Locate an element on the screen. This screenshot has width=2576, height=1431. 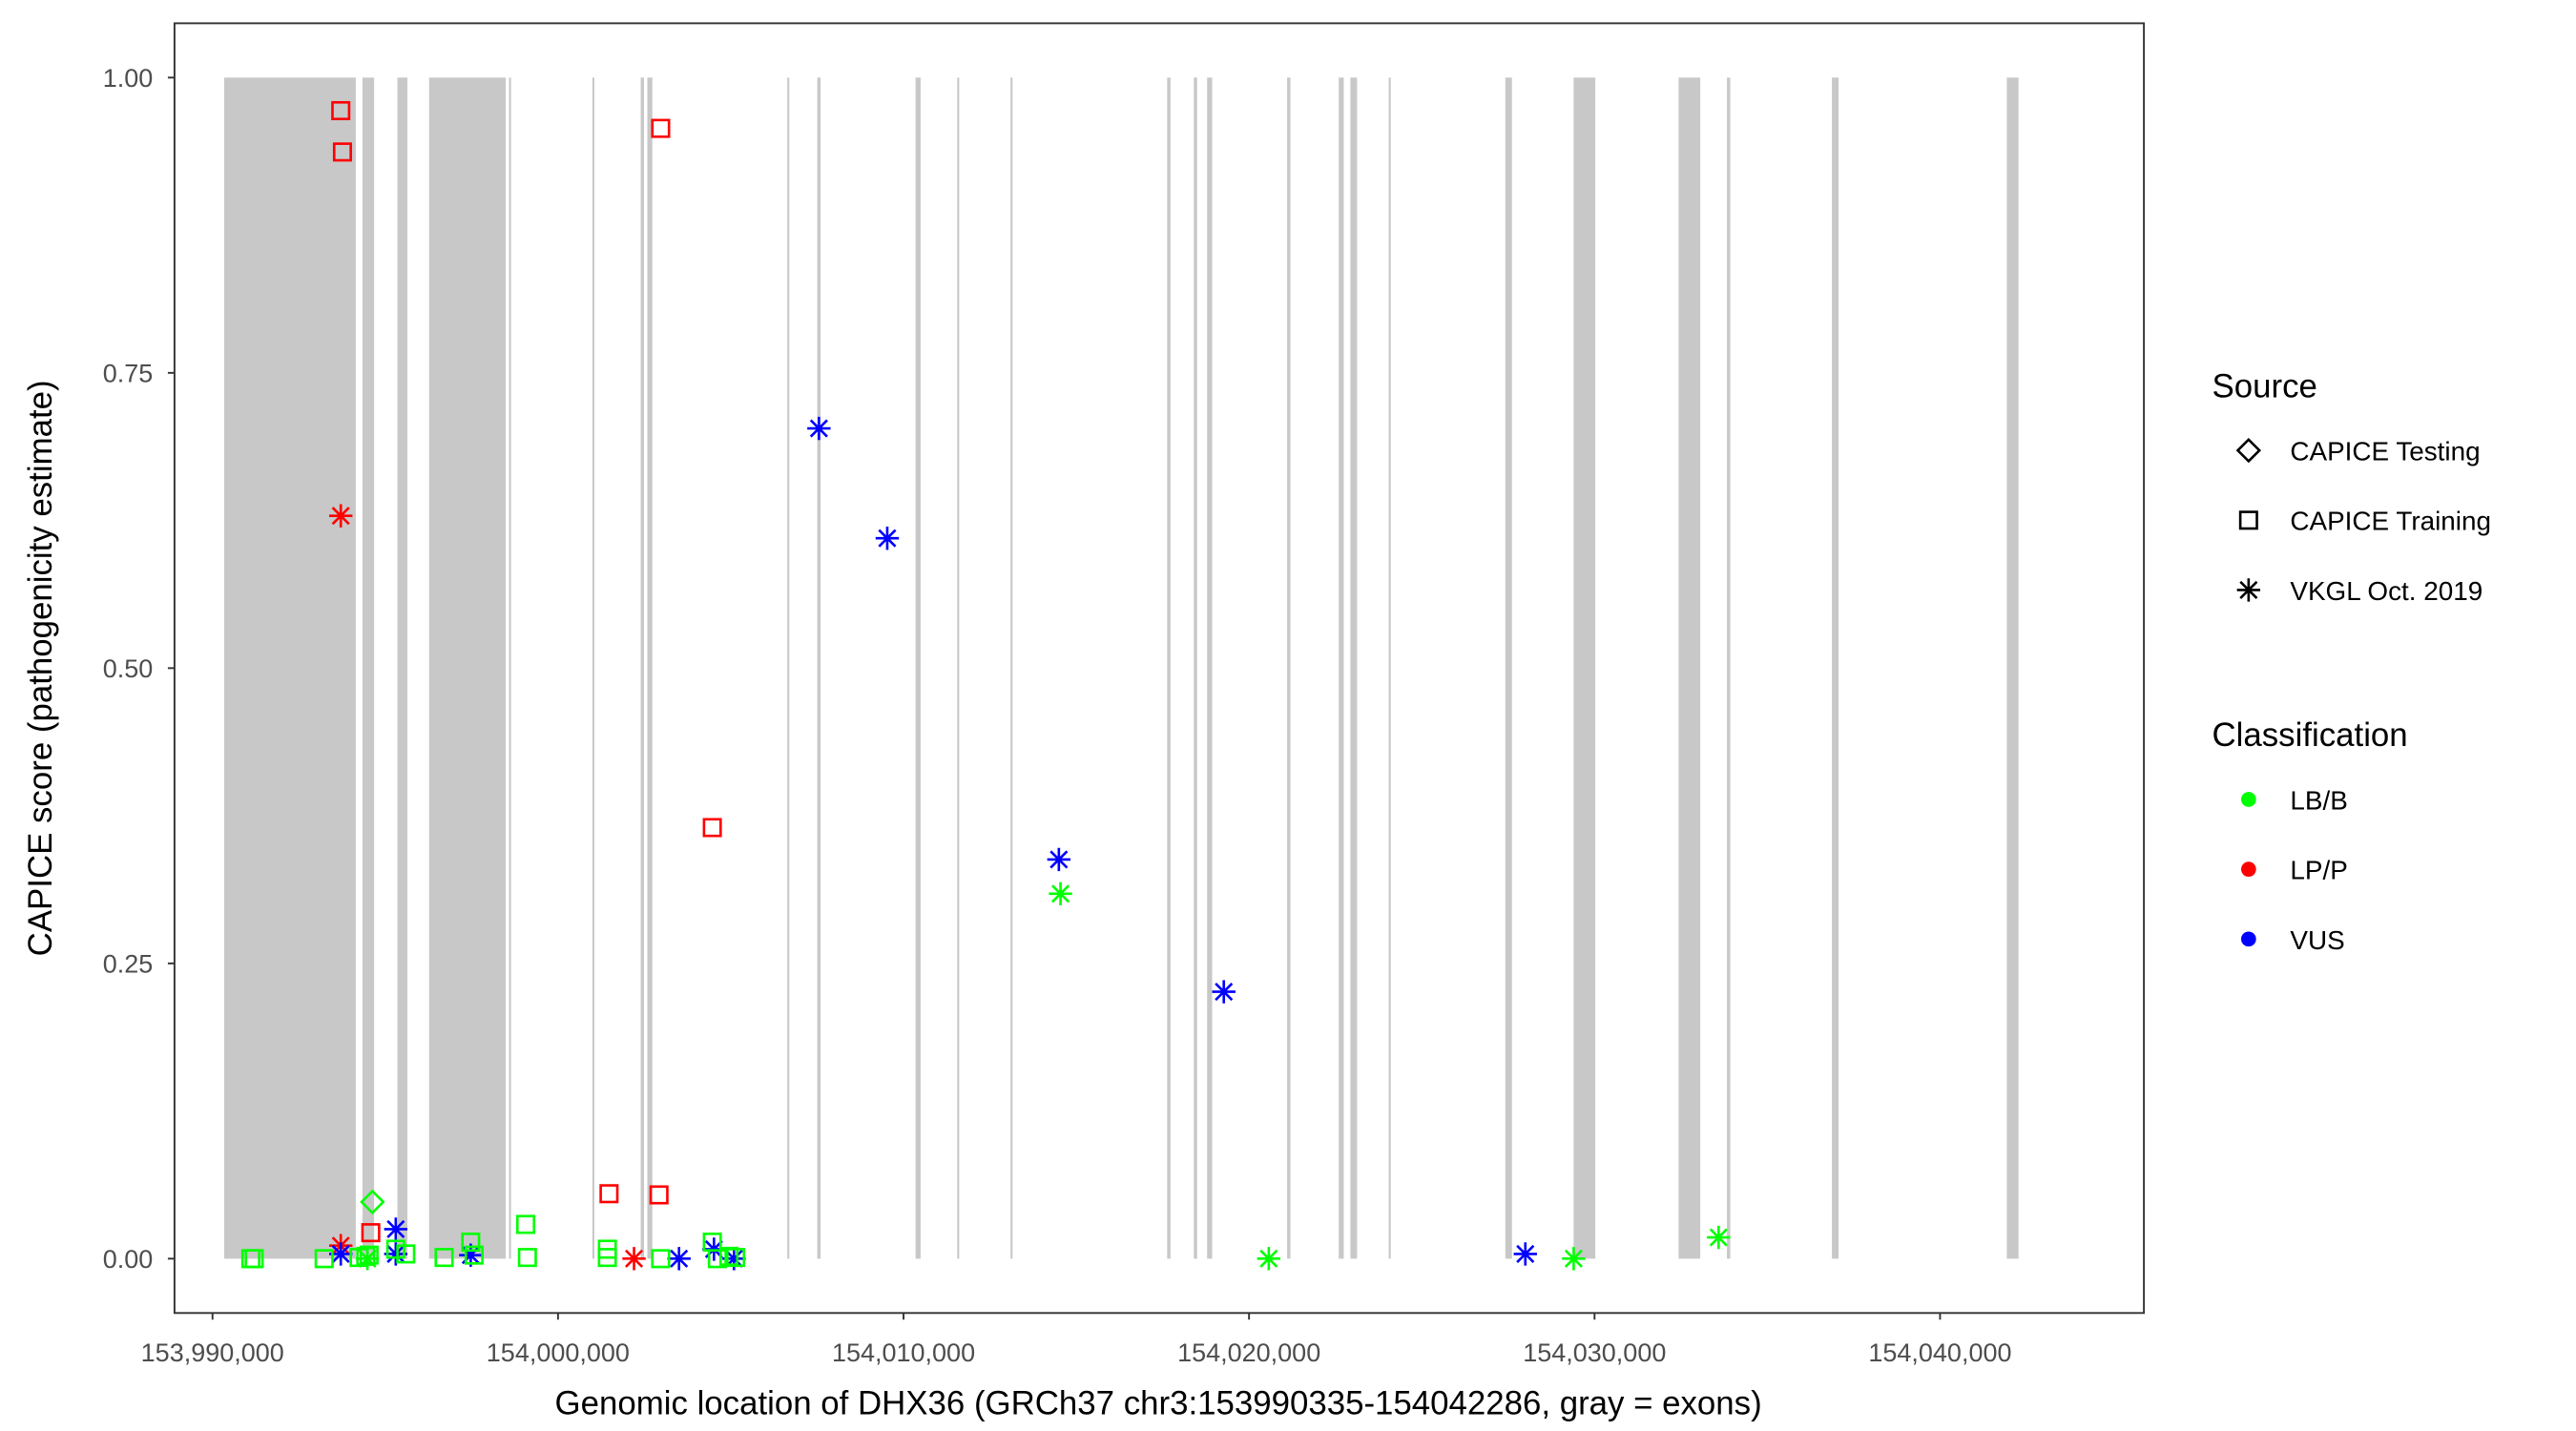
legend-label-training: CAPICE Training is located at coordinates (2390, 521).